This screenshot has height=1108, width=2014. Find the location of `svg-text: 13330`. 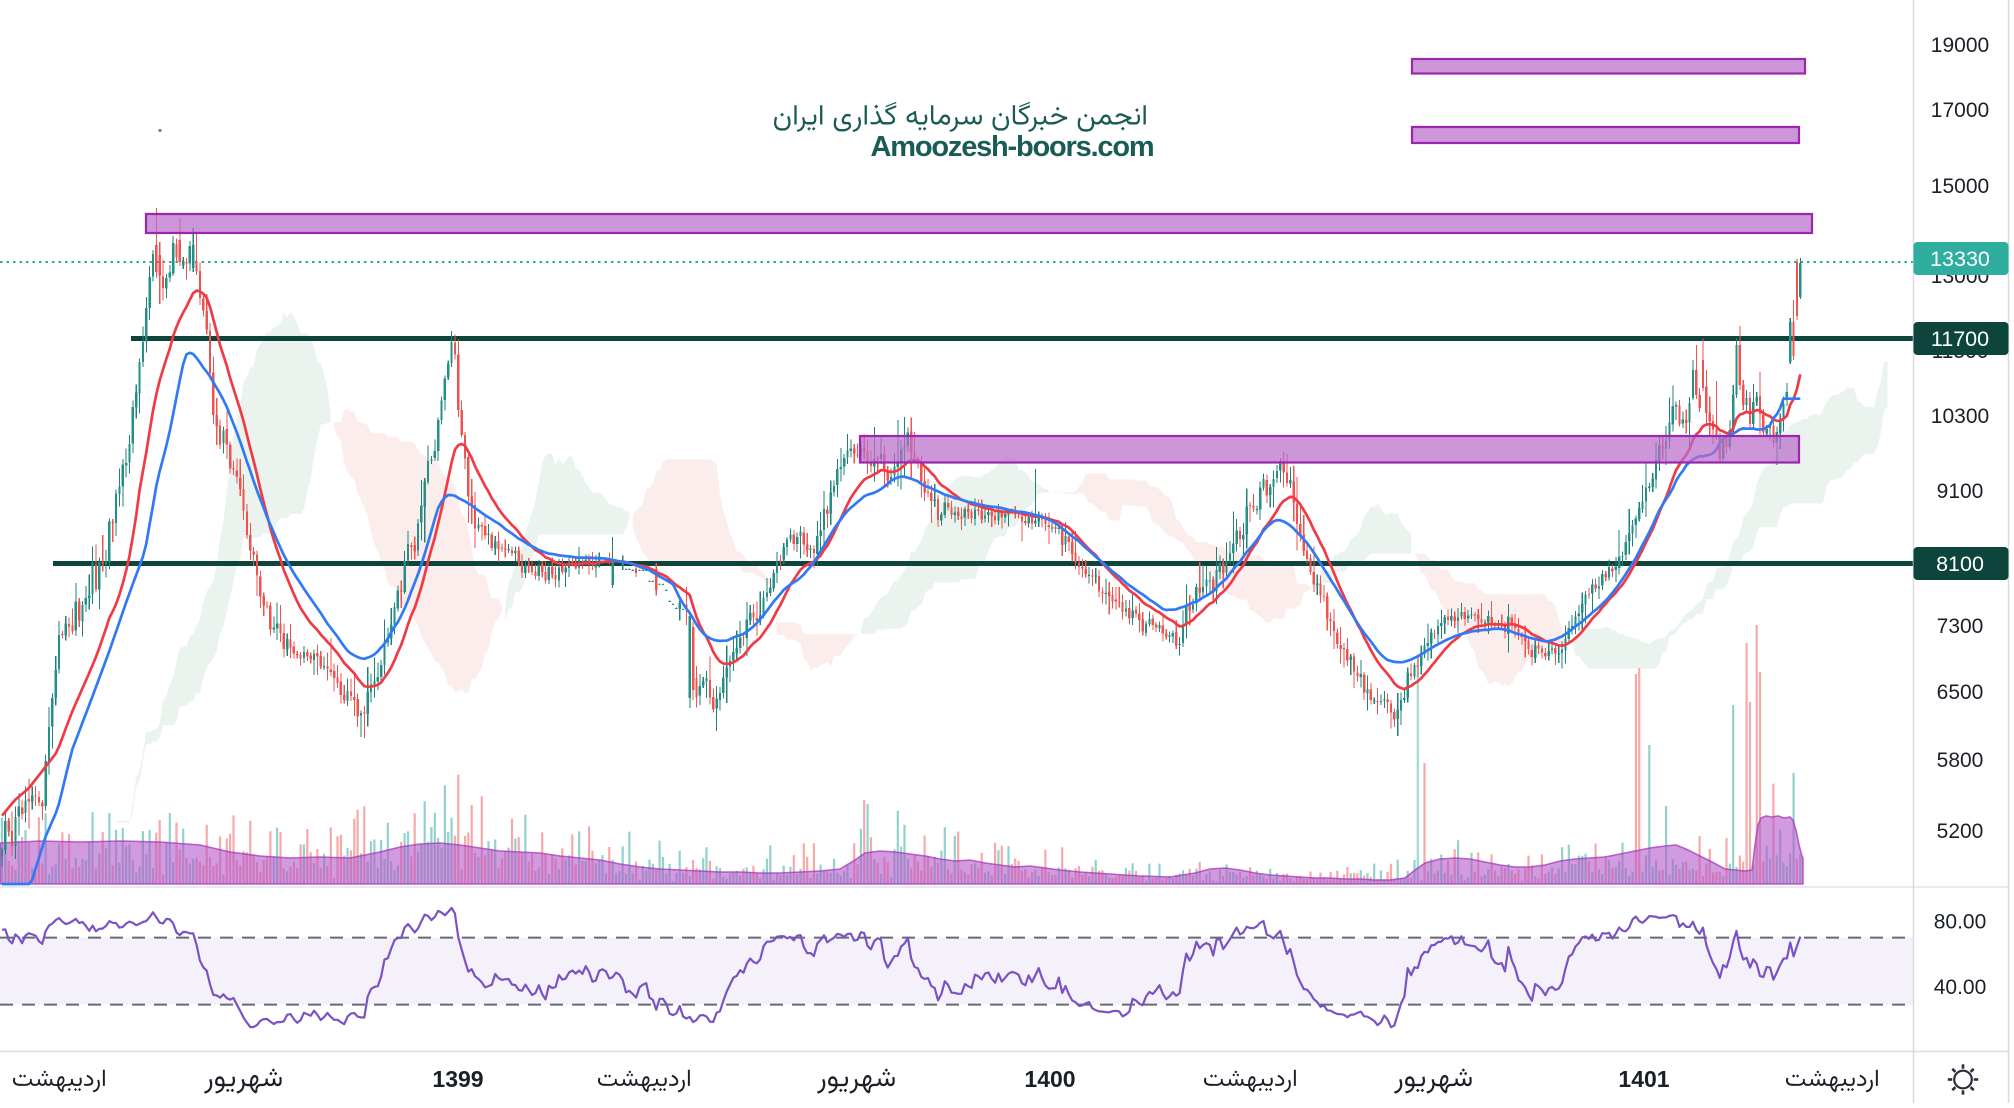

svg-text: 13330 is located at coordinates (1960, 259).